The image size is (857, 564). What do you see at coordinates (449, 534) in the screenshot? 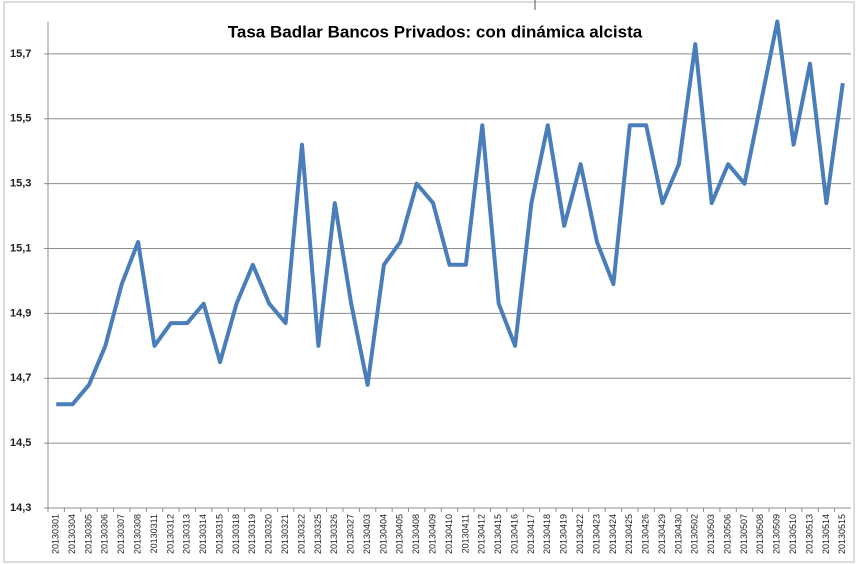
I see `x-tick-label: 20130410` at bounding box center [449, 534].